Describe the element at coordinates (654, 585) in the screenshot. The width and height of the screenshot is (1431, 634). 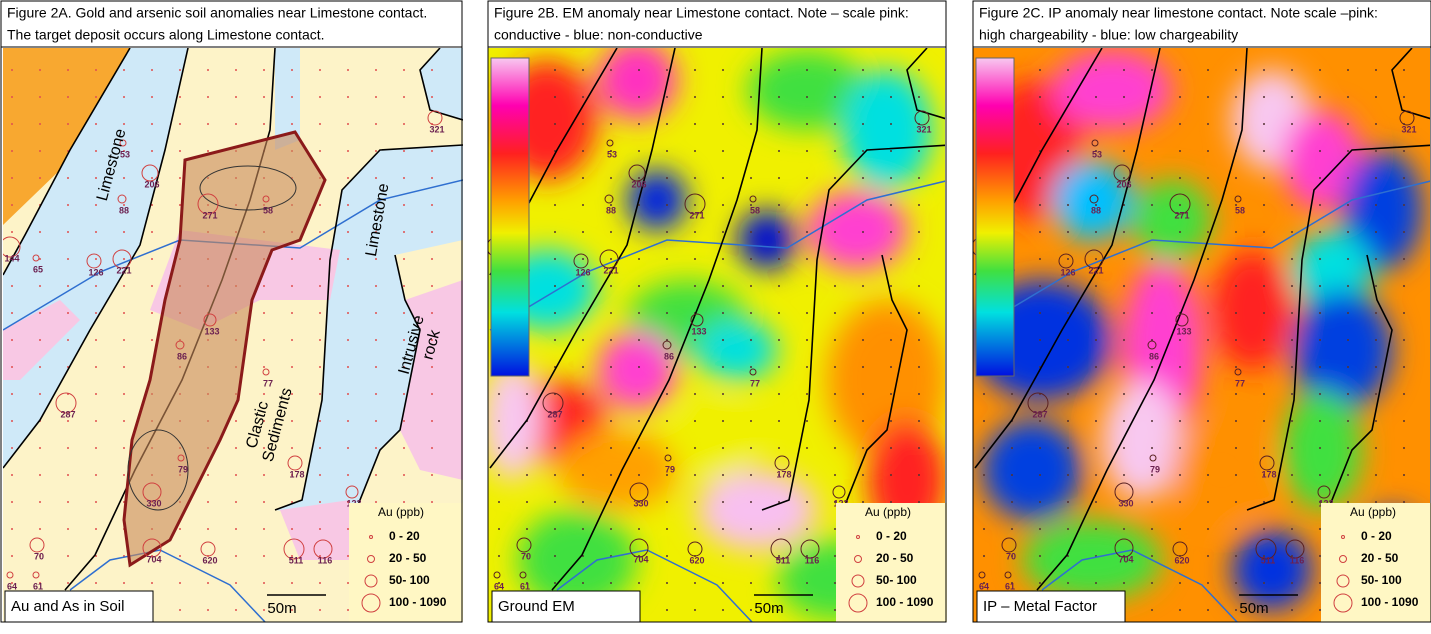
I see `drainage-line` at that location.